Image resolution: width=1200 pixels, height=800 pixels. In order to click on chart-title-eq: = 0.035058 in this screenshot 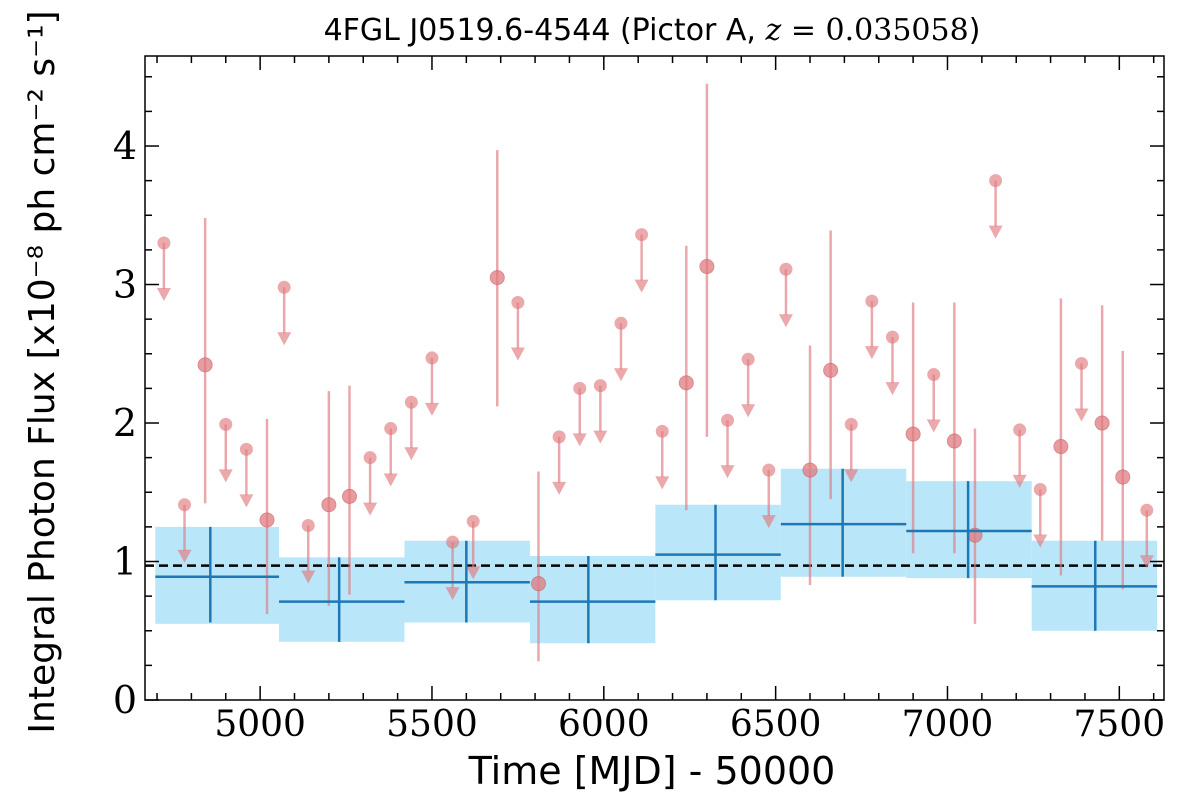, I will do `click(874, 30)`.